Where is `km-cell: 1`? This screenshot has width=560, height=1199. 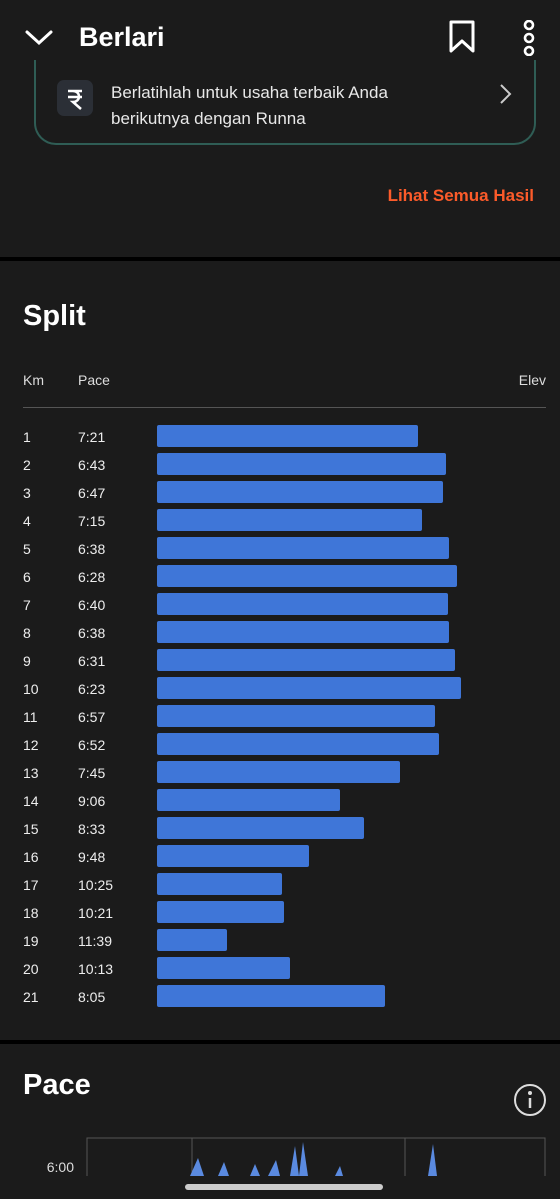
km-cell: 1 is located at coordinates (27, 437).